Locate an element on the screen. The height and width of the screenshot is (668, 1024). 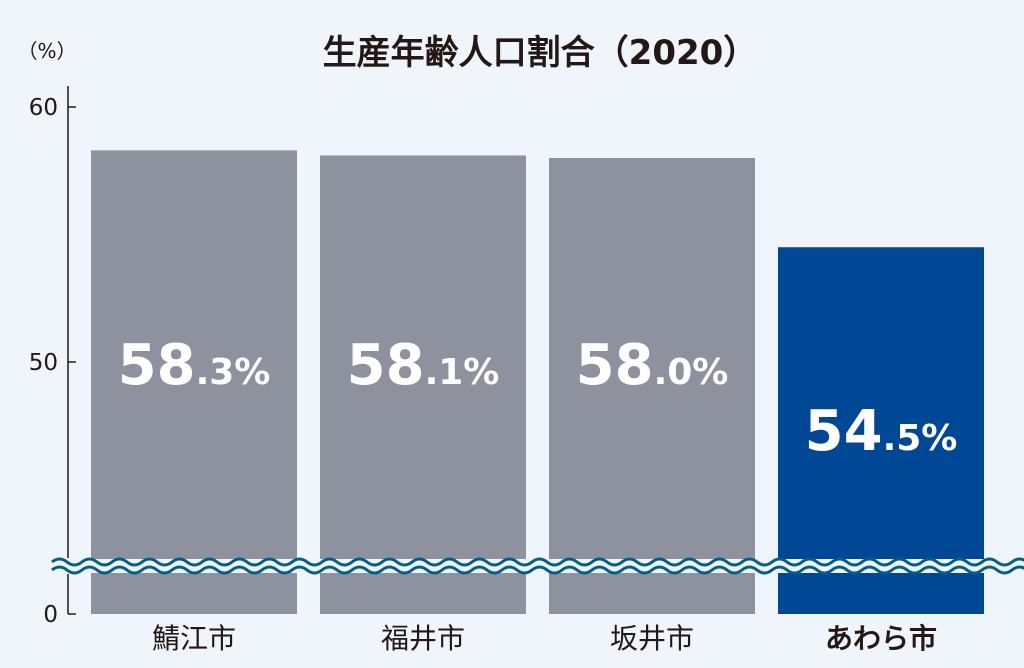
value-label-4: 54.5% is located at coordinates (881, 431).